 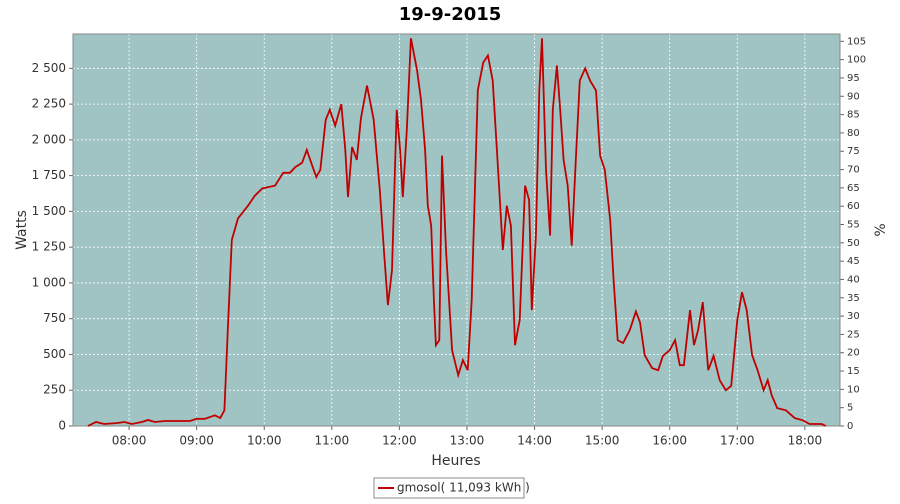 What do you see at coordinates (850, 426) in the screenshot?
I see `y2-tick-label: 0` at bounding box center [850, 426].